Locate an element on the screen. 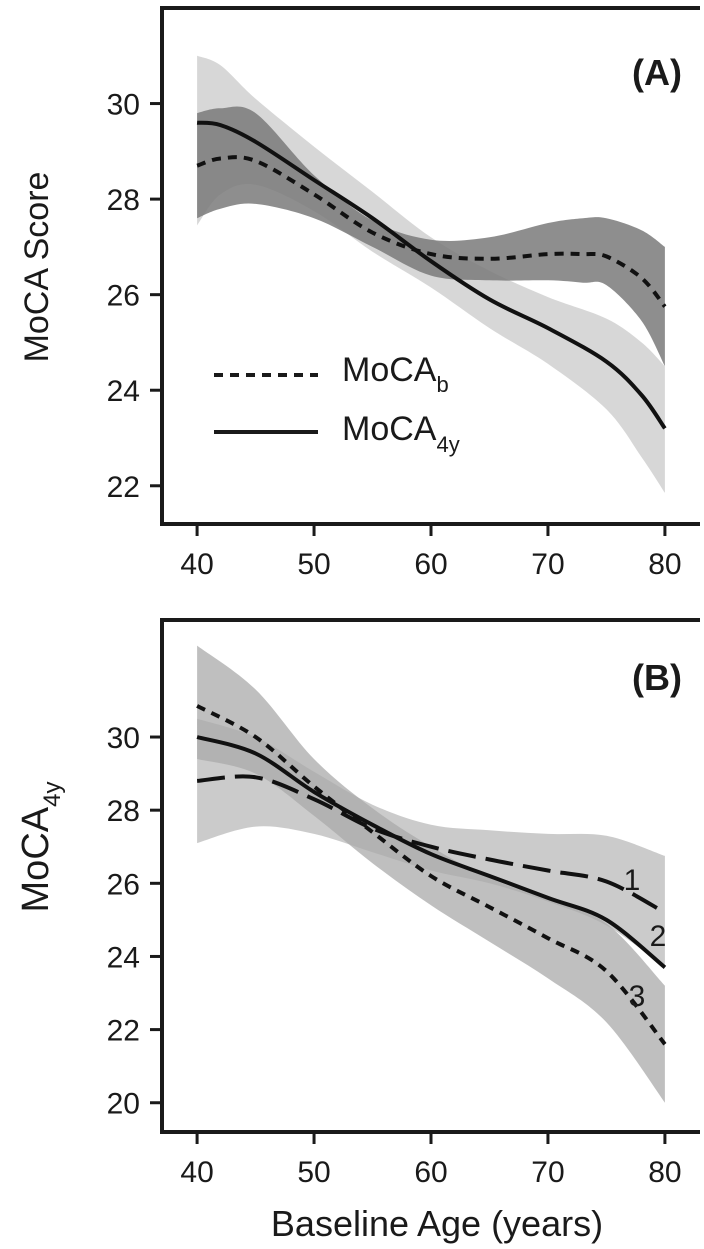 This screenshot has height=1249, width=704. legend-label-moca-4y-sub: 4y is located at coordinates (447, 444).